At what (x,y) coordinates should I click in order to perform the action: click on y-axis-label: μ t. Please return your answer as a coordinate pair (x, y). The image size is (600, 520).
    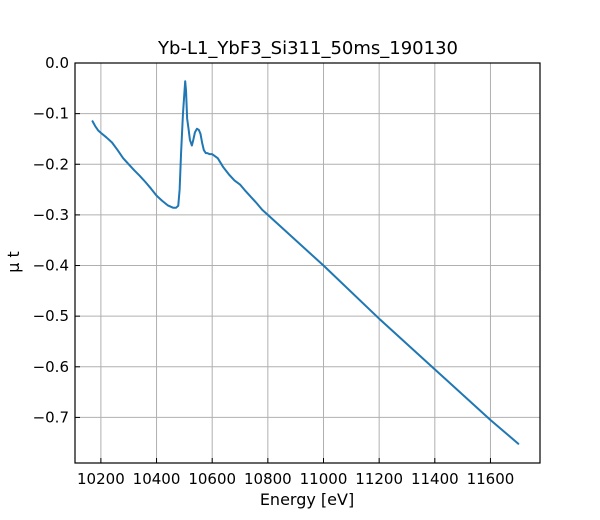
    Looking at the image, I should click on (13, 262).